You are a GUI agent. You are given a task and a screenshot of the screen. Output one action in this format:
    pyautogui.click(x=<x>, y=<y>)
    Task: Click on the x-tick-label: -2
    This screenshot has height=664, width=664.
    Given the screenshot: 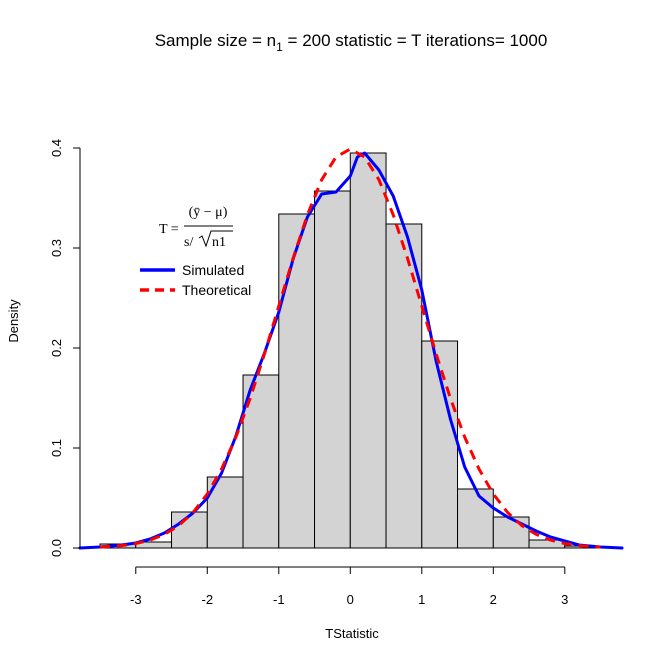 What is the action you would take?
    pyautogui.click(x=207, y=599)
    